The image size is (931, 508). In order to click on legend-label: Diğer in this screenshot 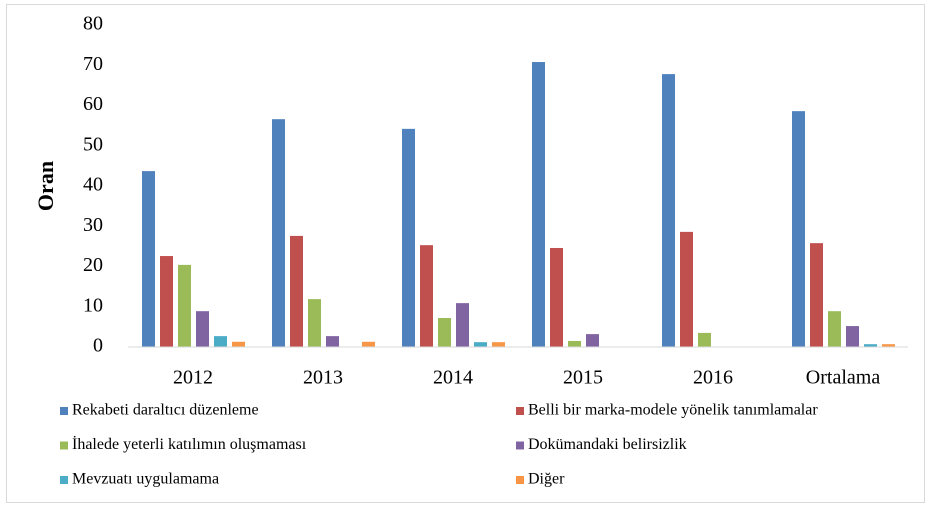, I will do `click(546, 479)`.